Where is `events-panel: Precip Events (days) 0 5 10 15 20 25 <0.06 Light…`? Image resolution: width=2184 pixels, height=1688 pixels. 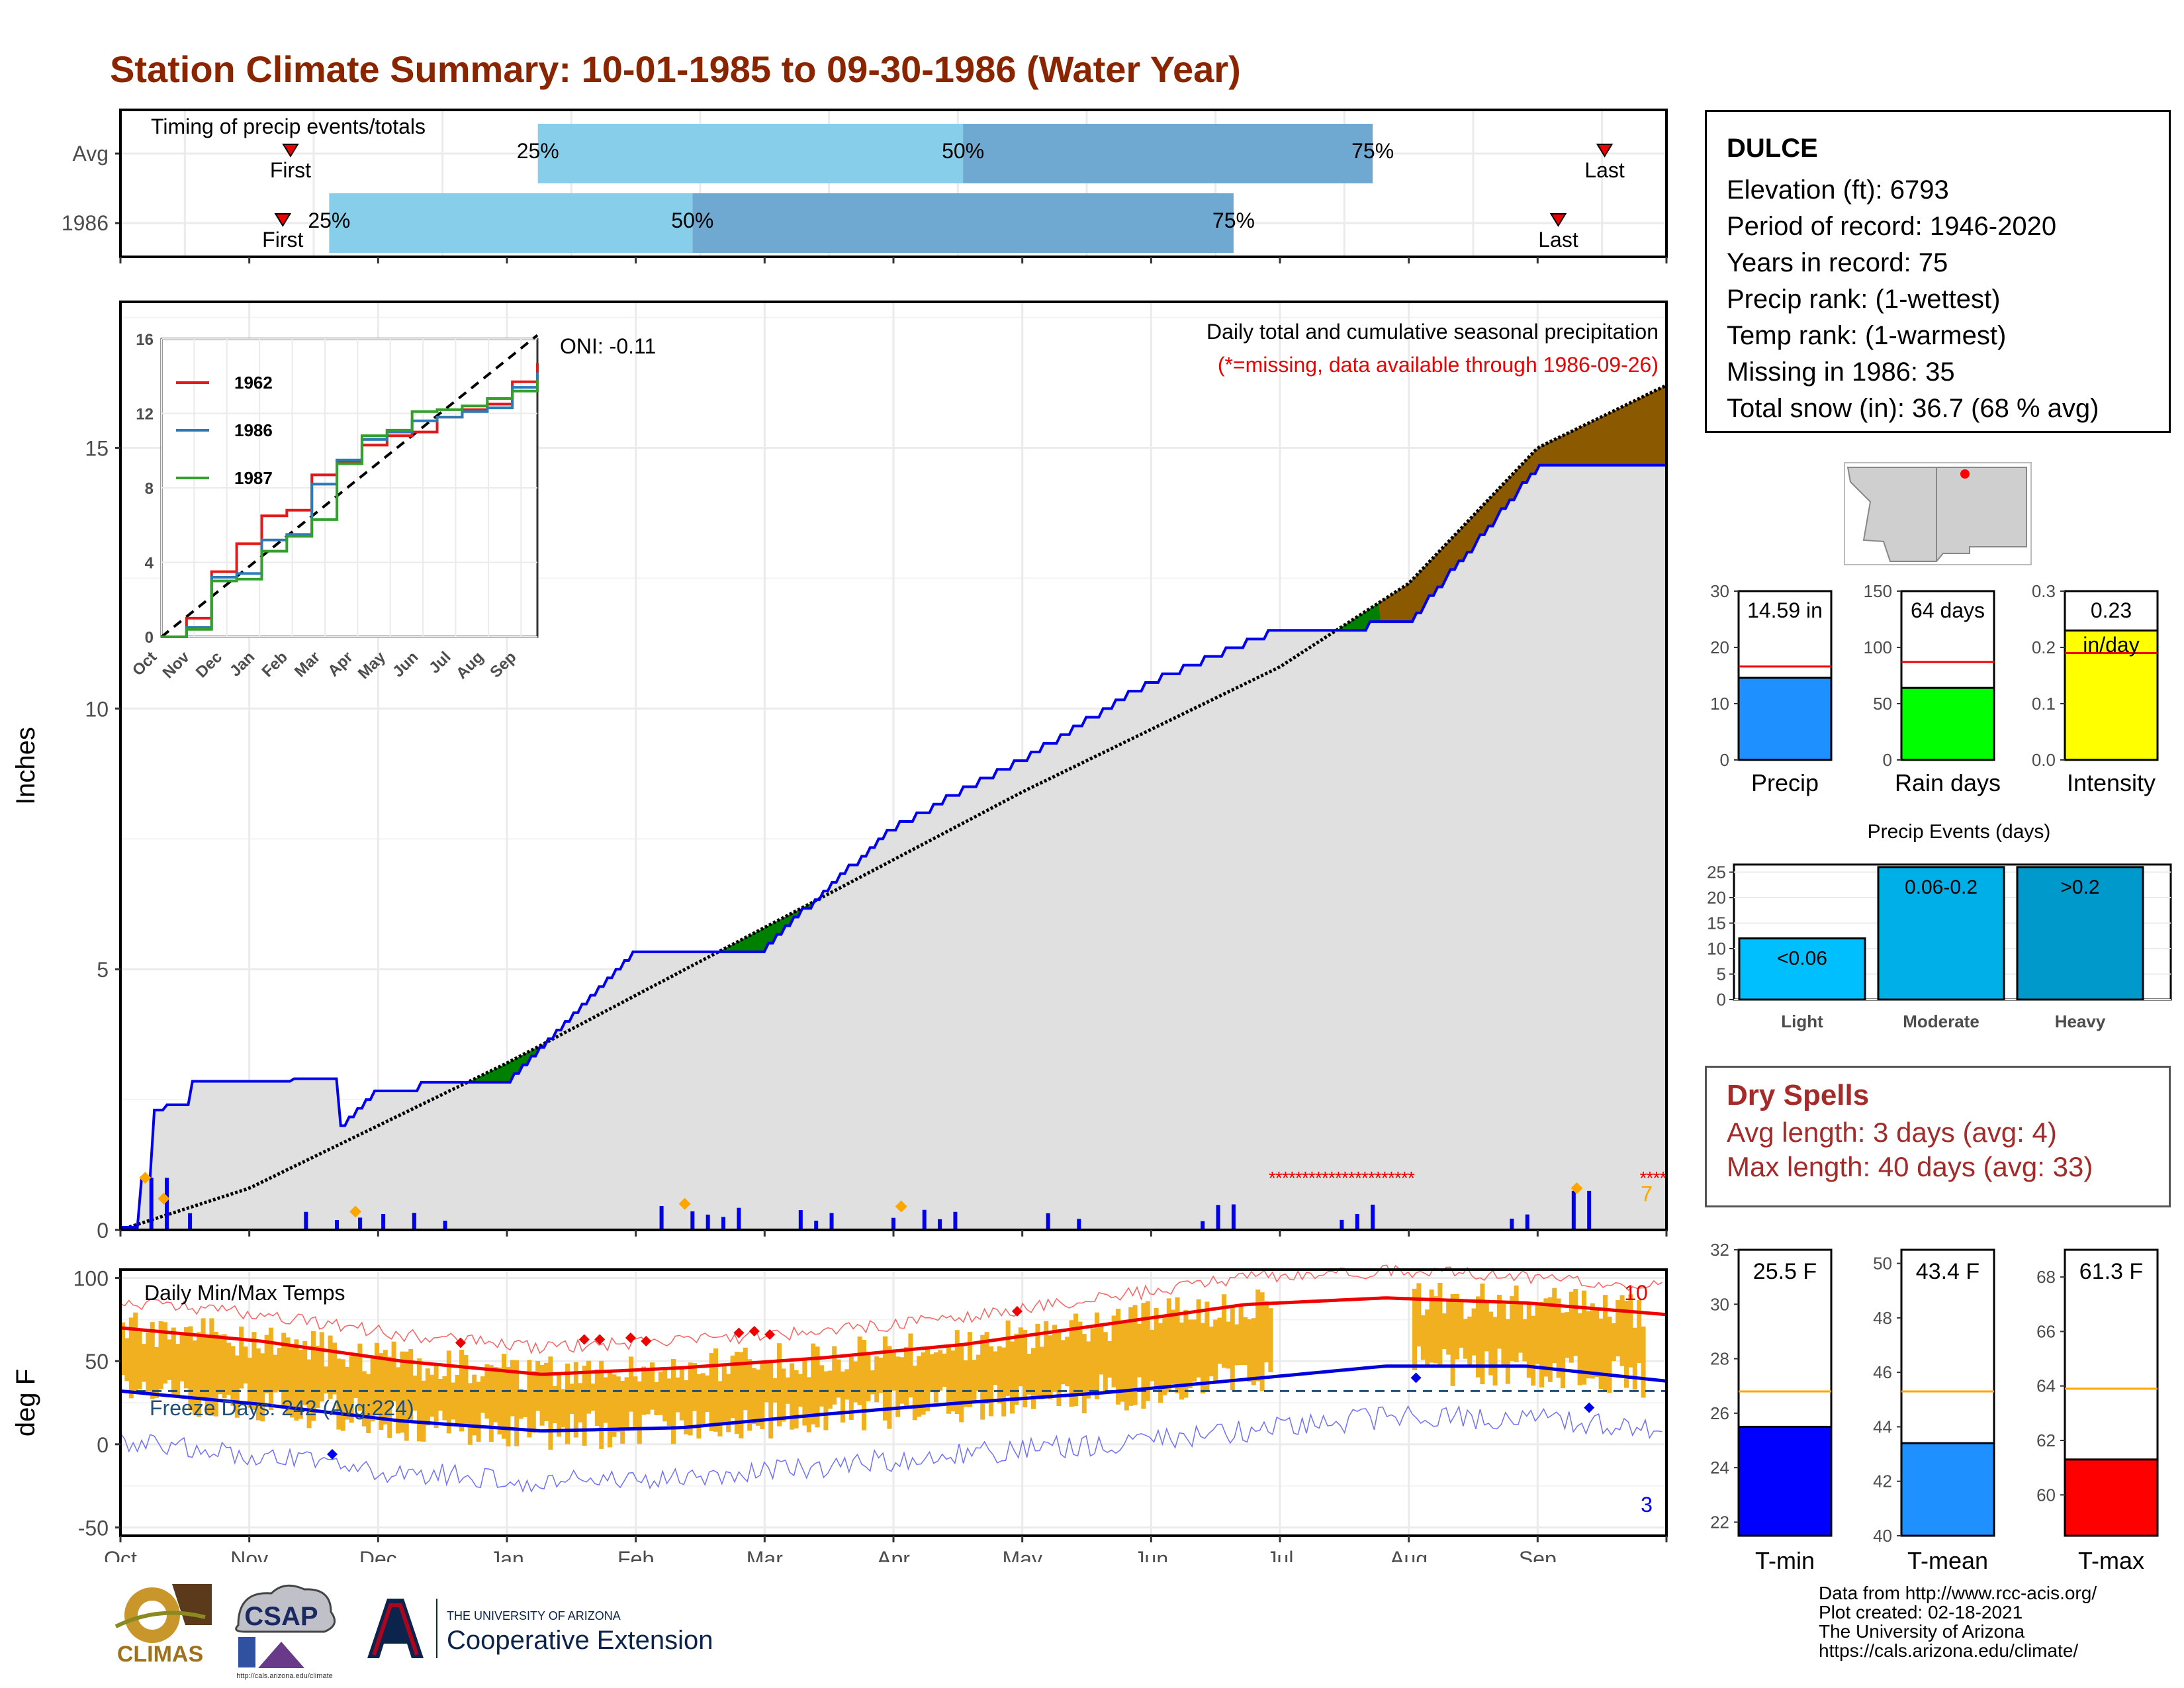 events-panel: Precip Events (days) 0 5 10 15 20 25 <0.06 Light… is located at coordinates (1940, 926).